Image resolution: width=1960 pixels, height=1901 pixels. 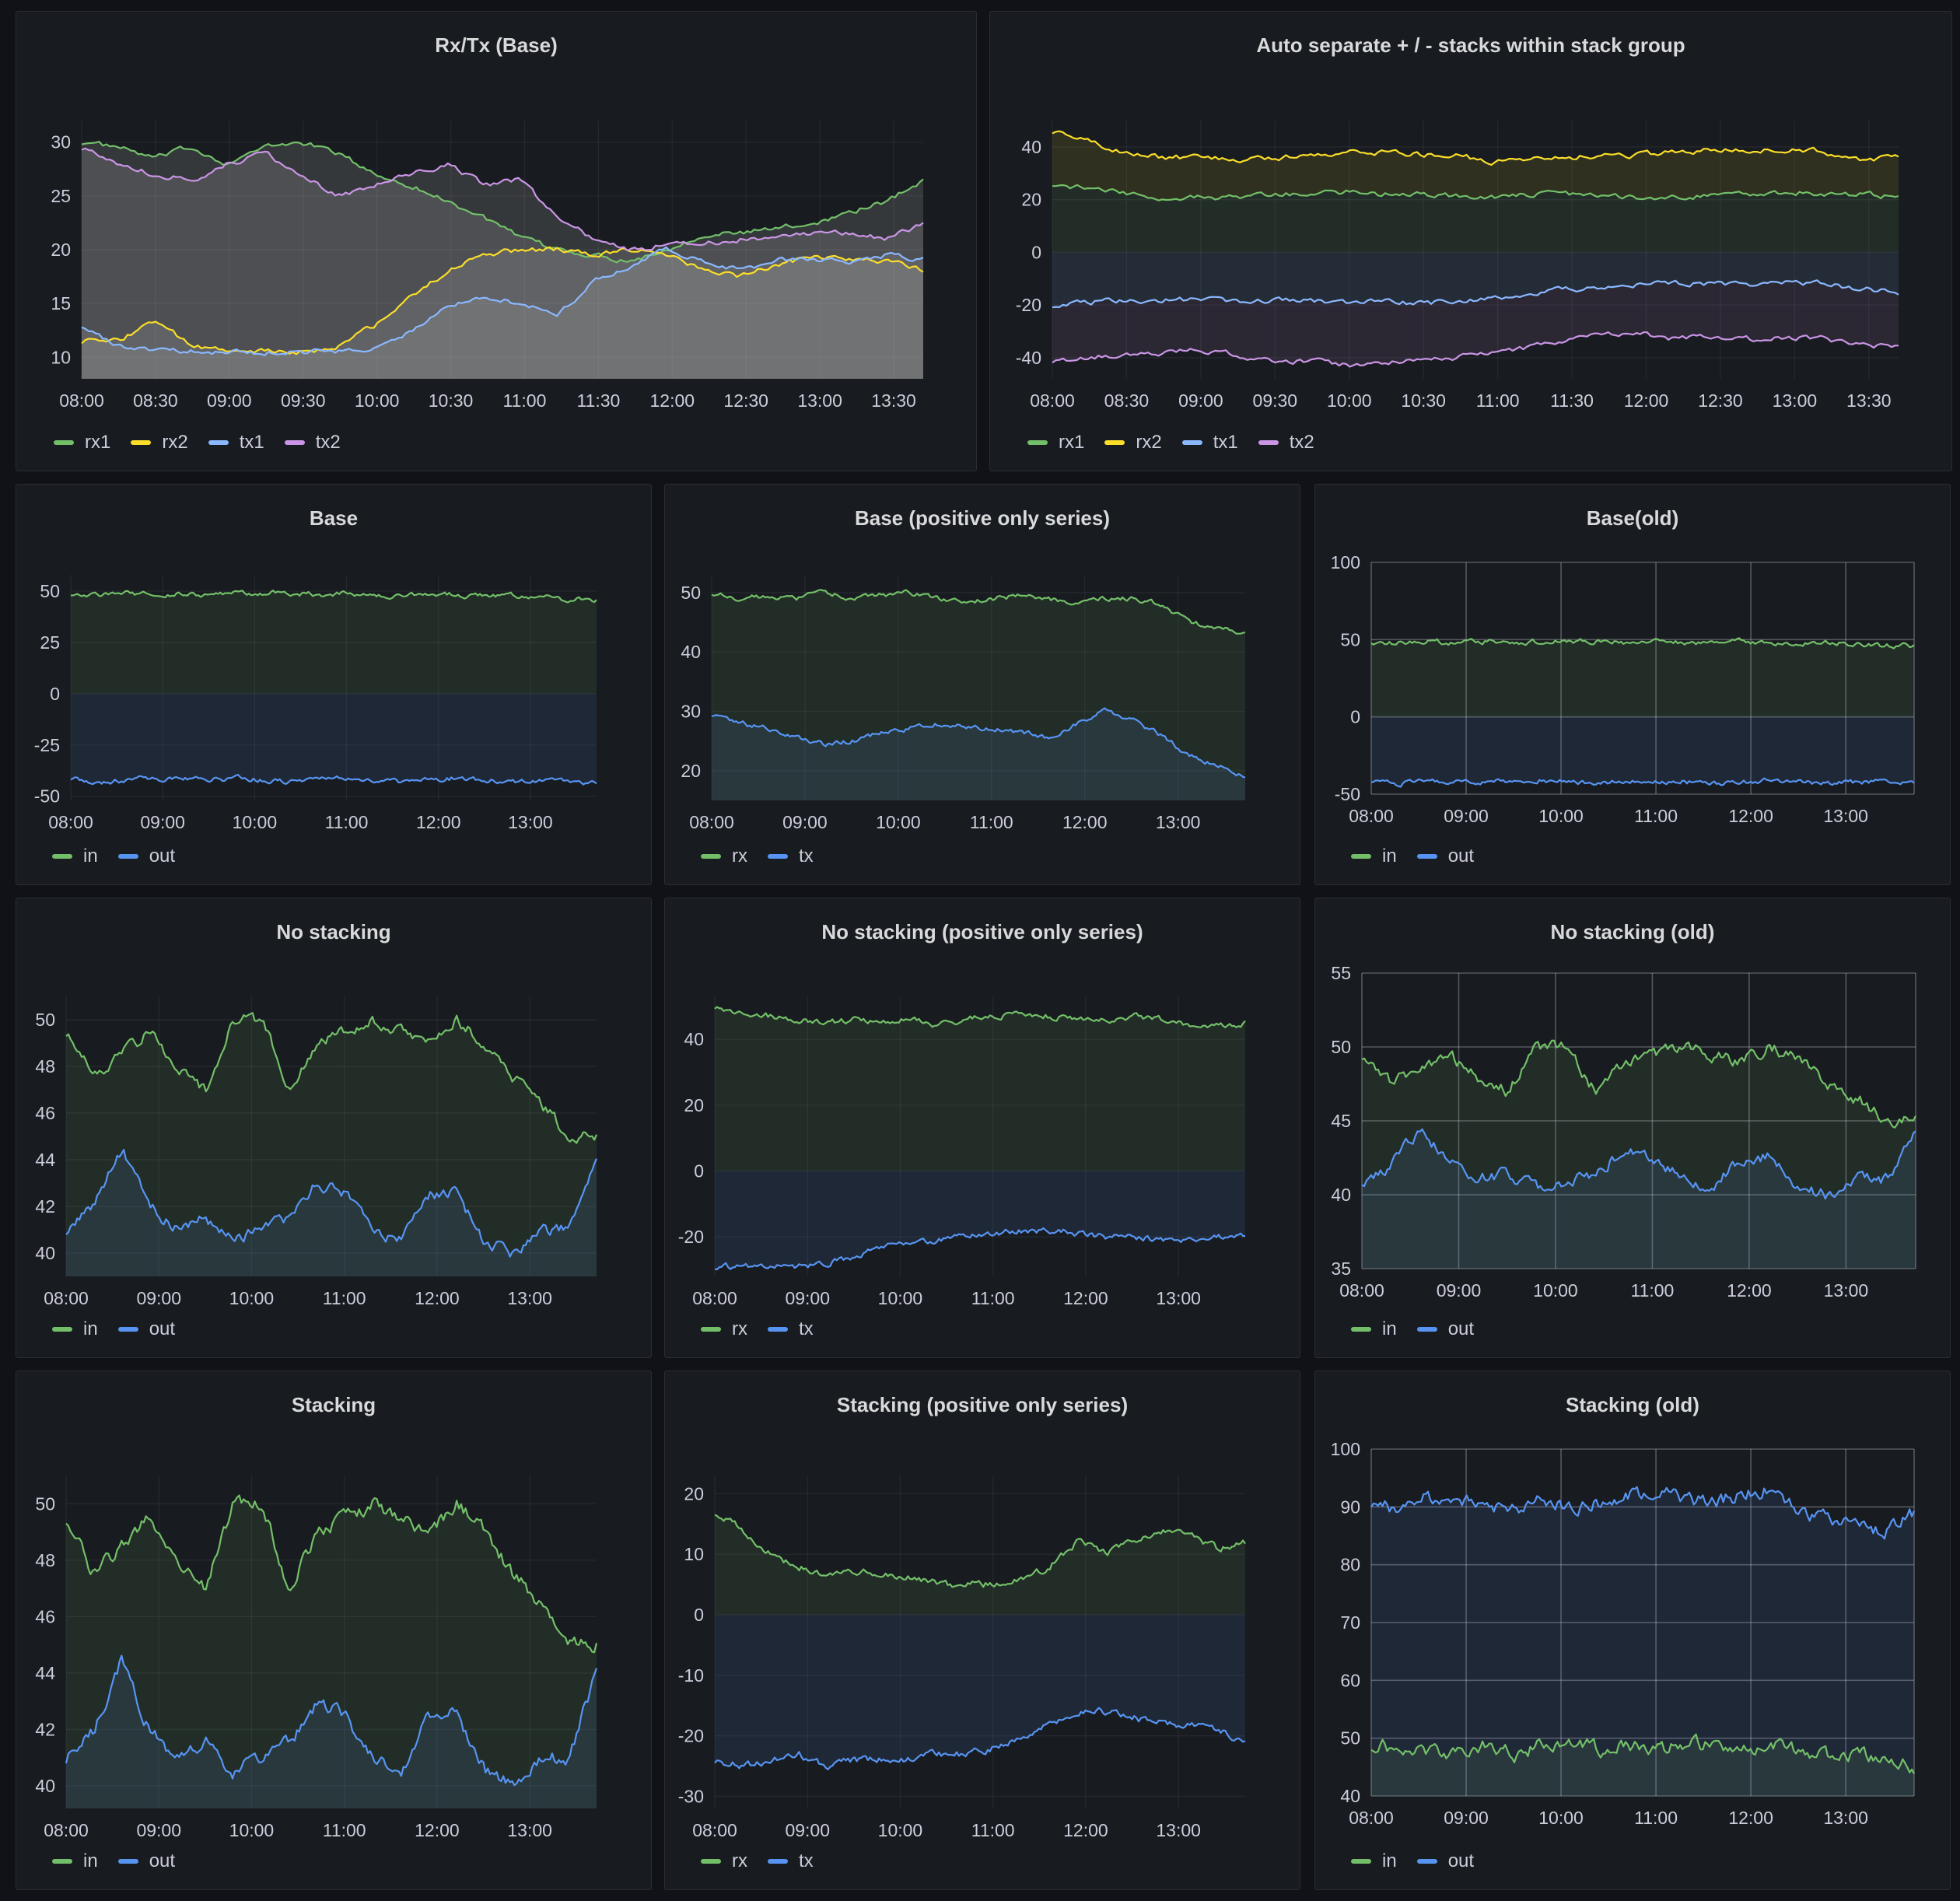 I want to click on panel-title: Stacking (old), so click(x=1633, y=1405).